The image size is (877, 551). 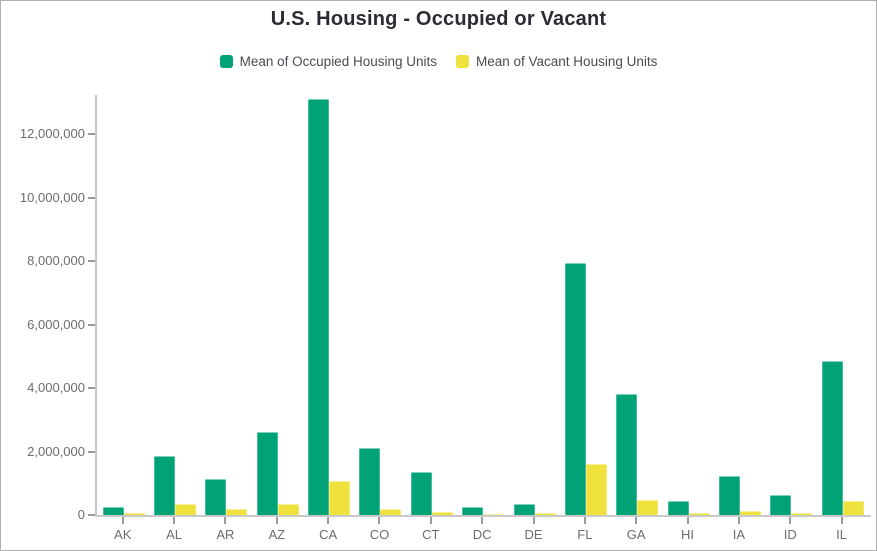 I want to click on bar-vacant-AR, so click(x=237, y=512).